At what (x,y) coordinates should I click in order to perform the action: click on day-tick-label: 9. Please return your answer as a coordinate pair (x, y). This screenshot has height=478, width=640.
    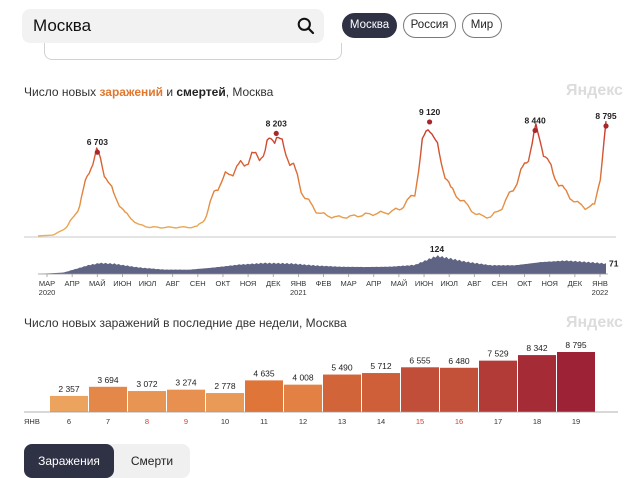
    Looking at the image, I should click on (186, 421).